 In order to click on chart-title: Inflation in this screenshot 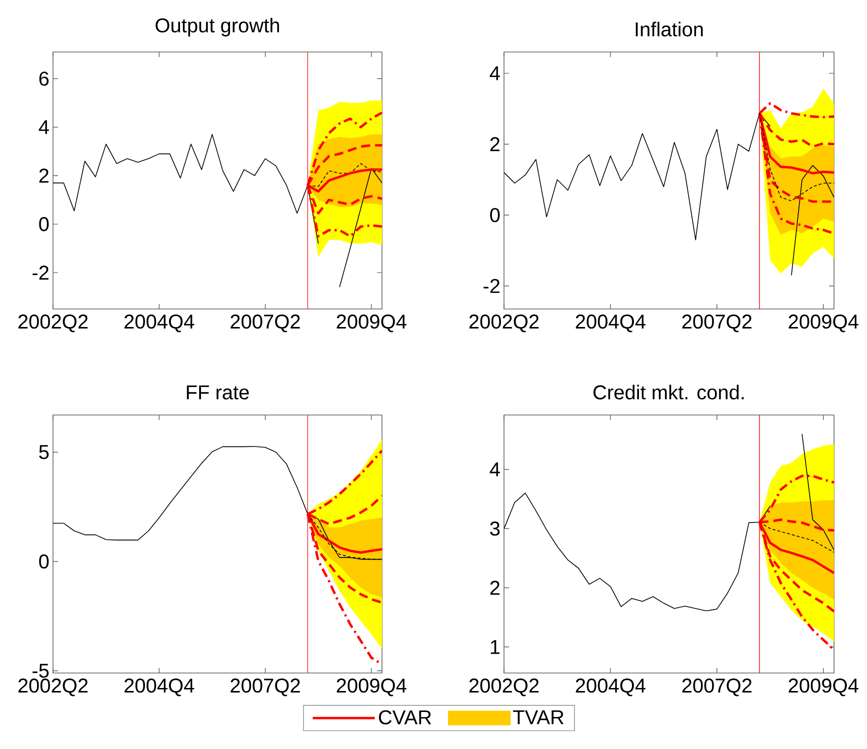, I will do `click(669, 29)`.